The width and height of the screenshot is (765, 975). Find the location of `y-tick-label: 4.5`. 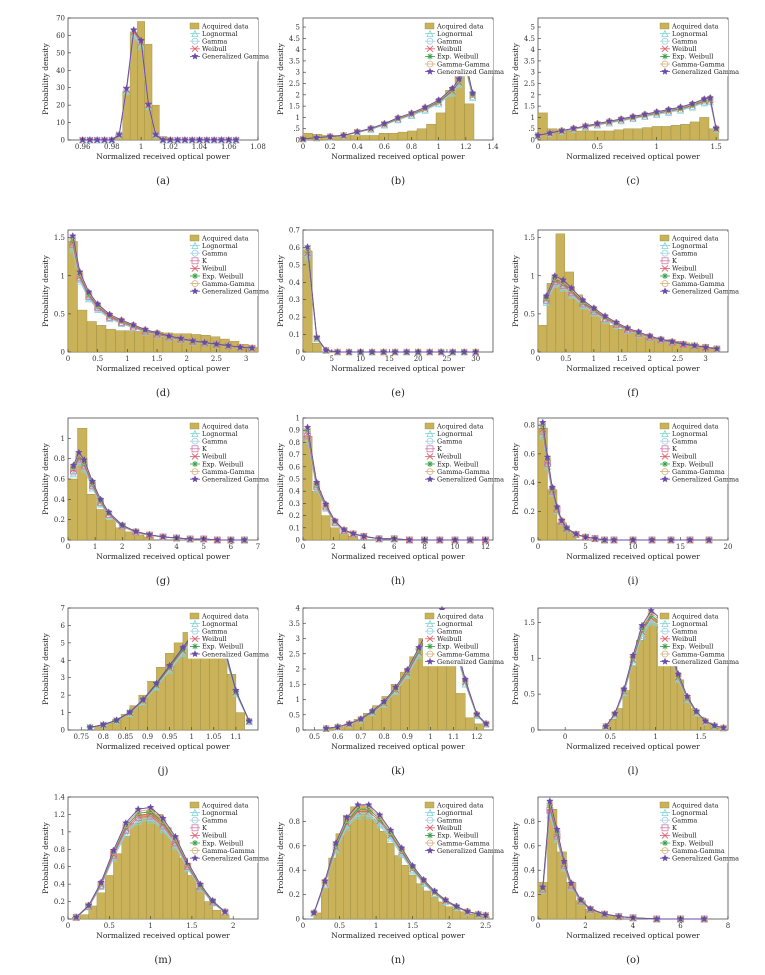

y-tick-label: 4.5 is located at coordinates (294, 39).